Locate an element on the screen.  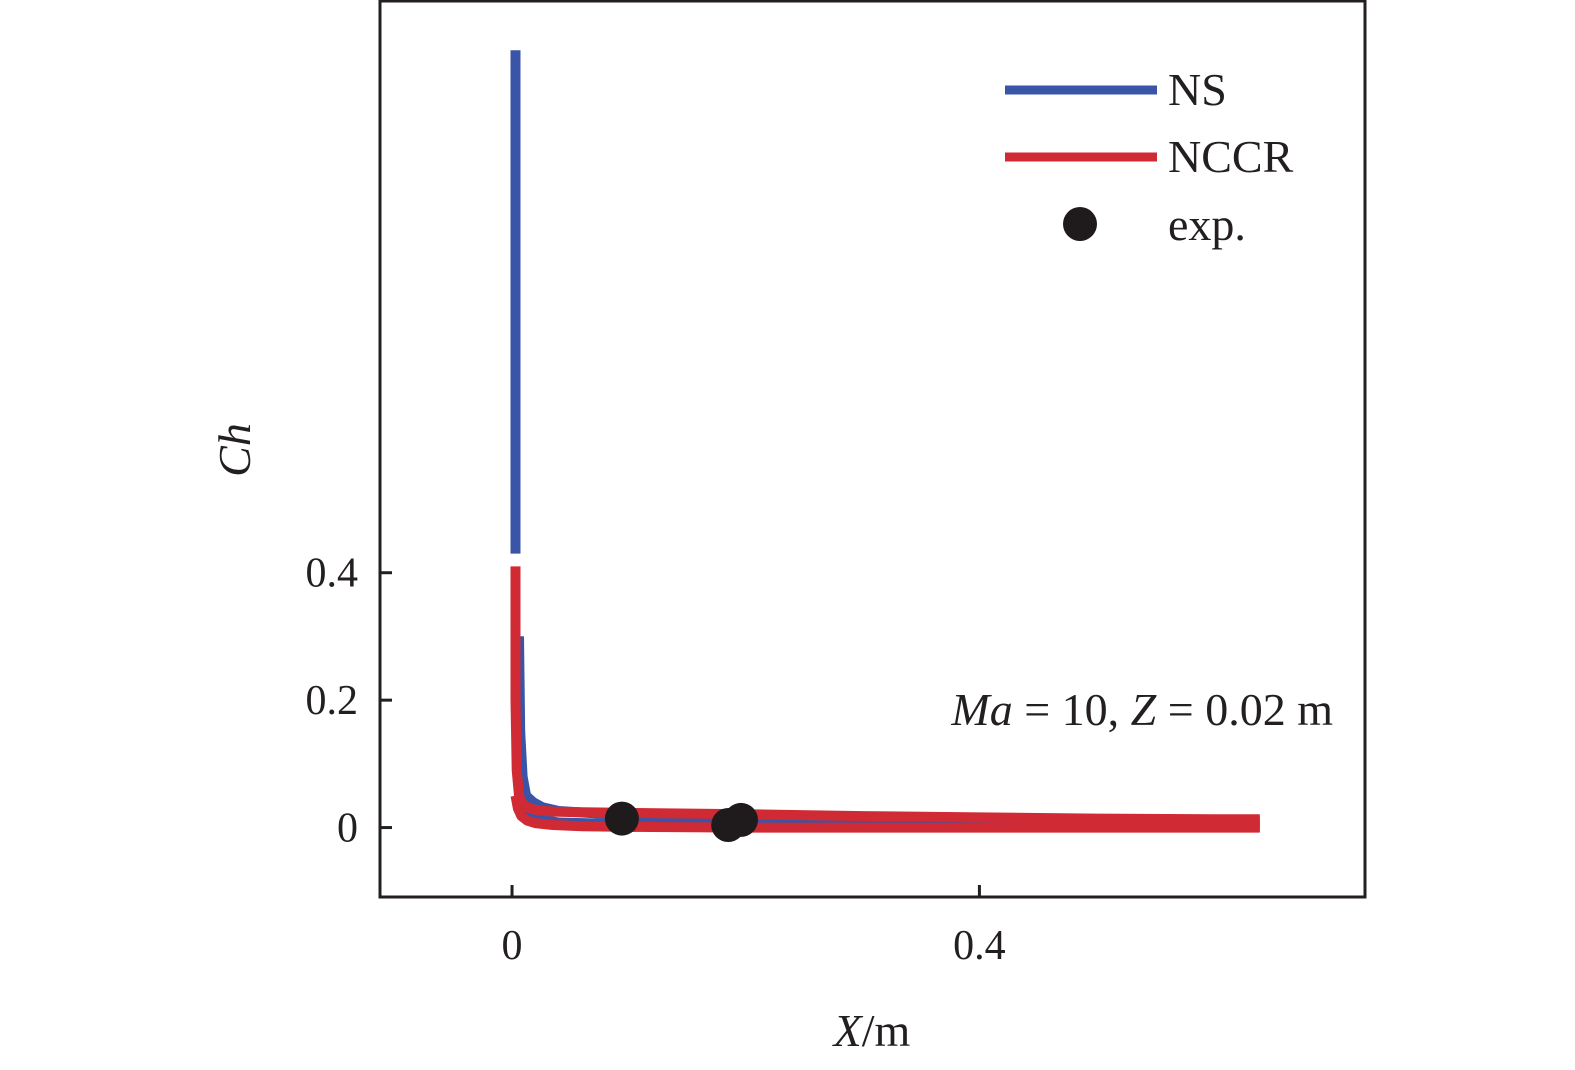
legend-label-nccr: NCCR is located at coordinates (1231, 156).